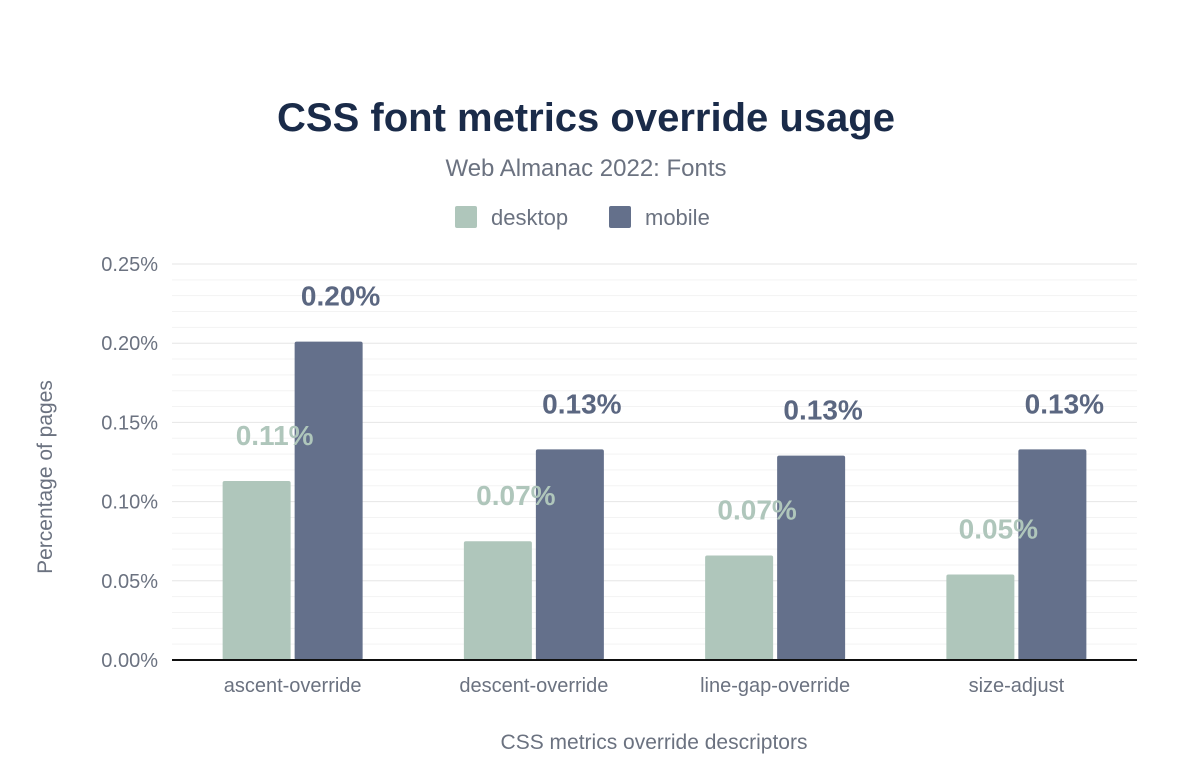 The image size is (1200, 779). What do you see at coordinates (756, 509) in the screenshot?
I see `data-label-desktop-line-gap-override: 0.07%` at bounding box center [756, 509].